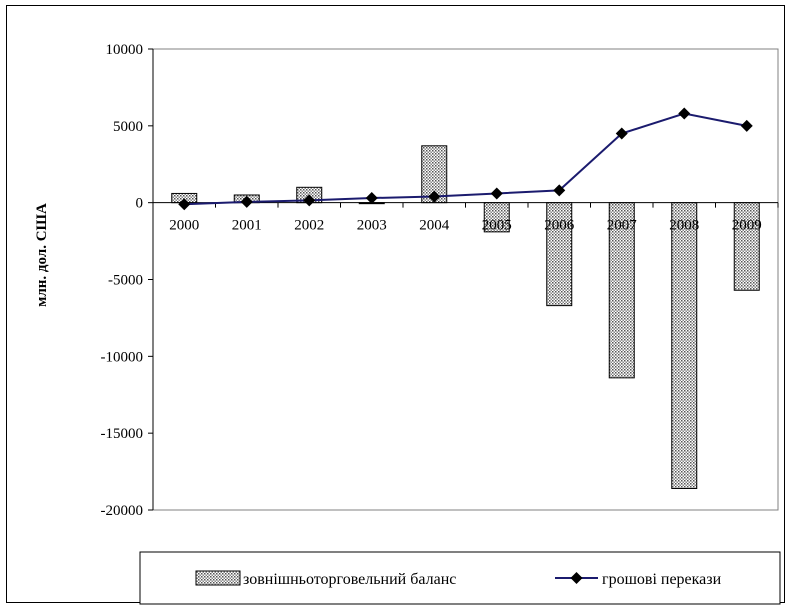 The image size is (791, 609). I want to click on y-tick-label: -10000, so click(122, 357).